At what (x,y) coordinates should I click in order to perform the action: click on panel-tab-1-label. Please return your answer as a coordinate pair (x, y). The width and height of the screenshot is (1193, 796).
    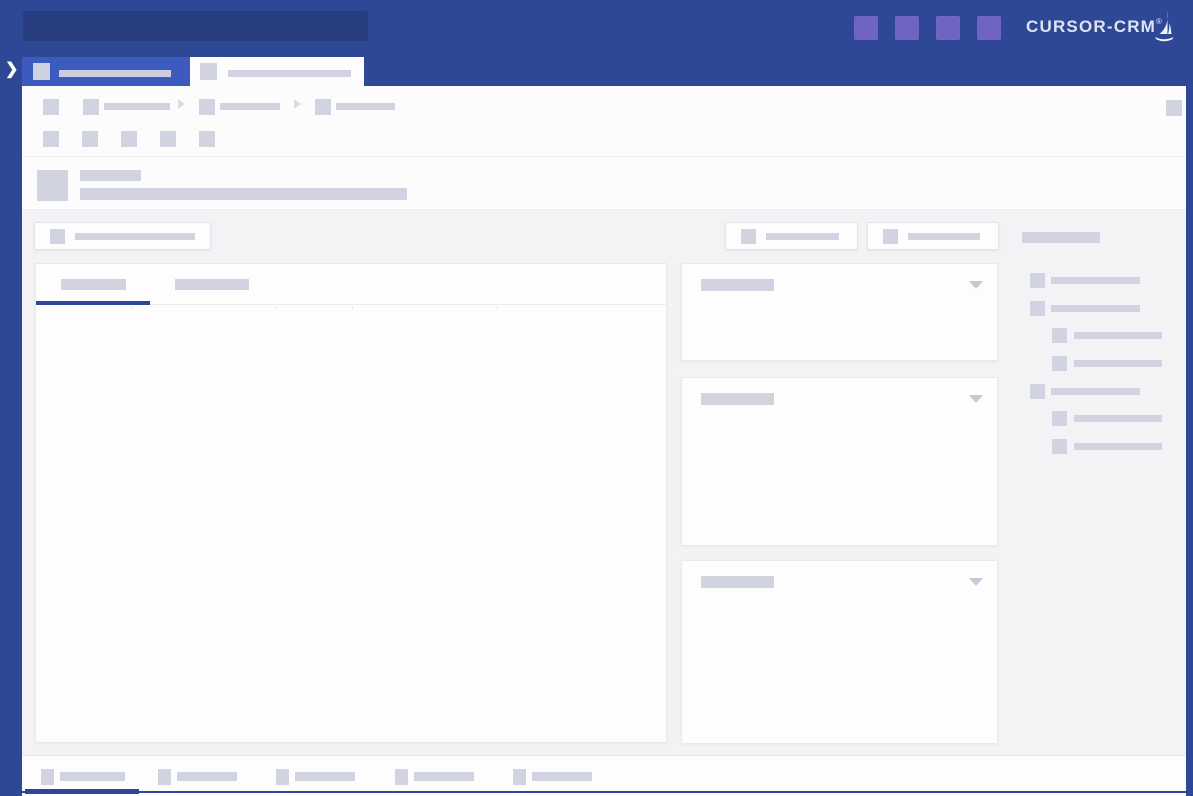
    Looking at the image, I should click on (93, 284).